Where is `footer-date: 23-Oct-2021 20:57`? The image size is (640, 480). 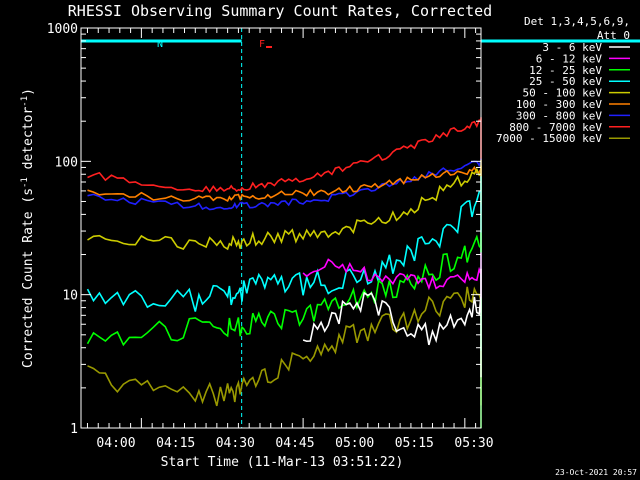
footer-date: 23-Oct-2021 20:57 is located at coordinates (596, 472).